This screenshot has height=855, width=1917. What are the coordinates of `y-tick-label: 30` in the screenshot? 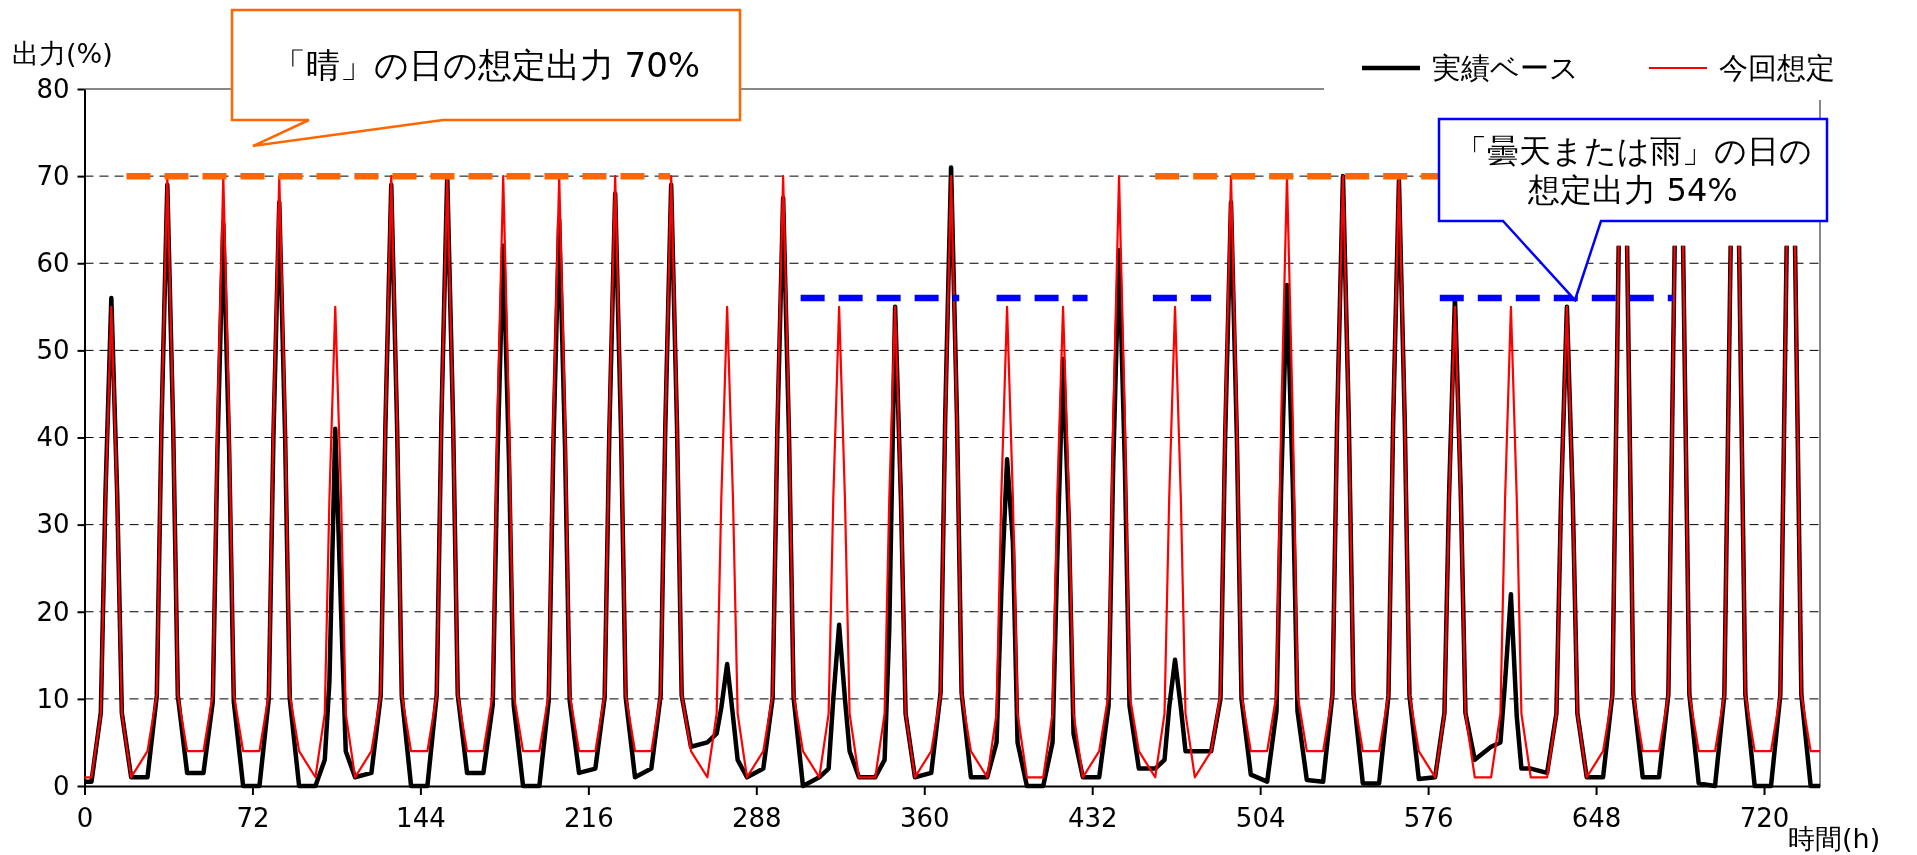 It's located at (53, 524).